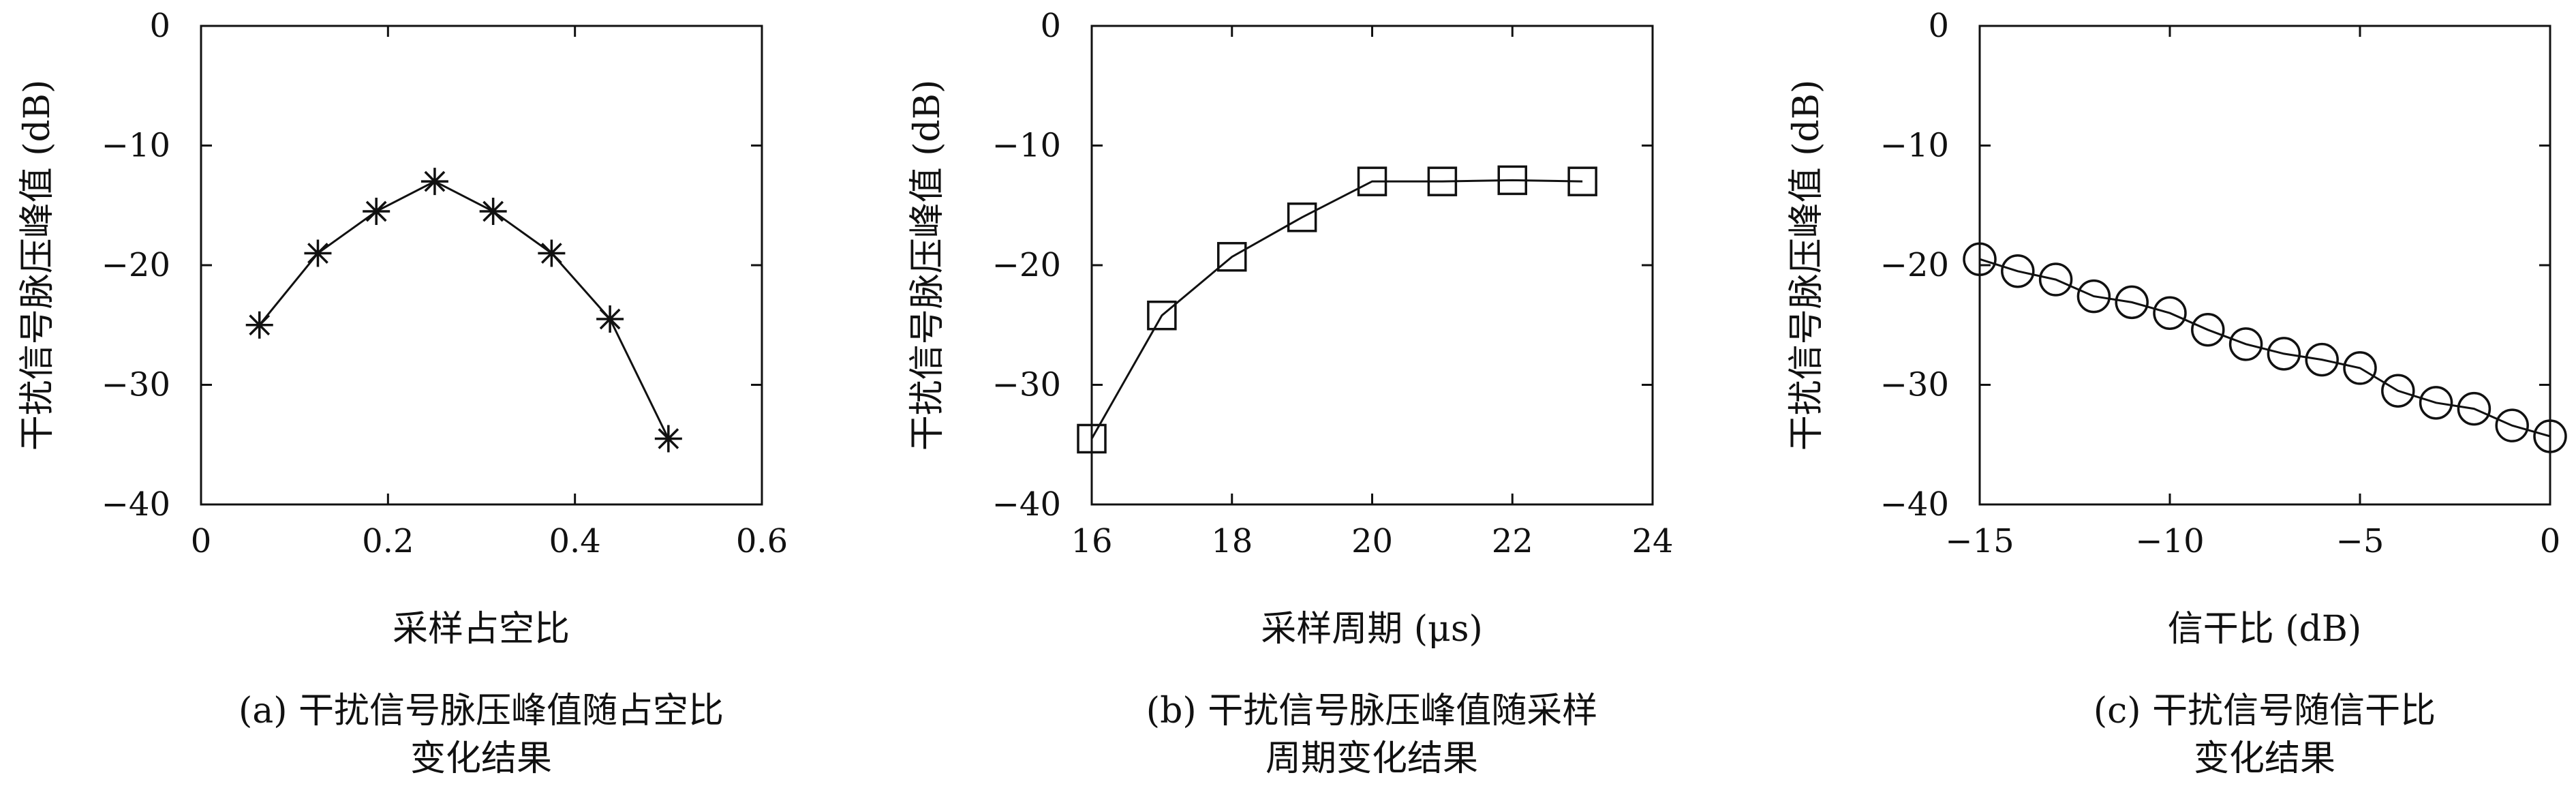 The image size is (2576, 786). I want to click on chart-a-x-tick-label: 0.2, so click(388, 541).